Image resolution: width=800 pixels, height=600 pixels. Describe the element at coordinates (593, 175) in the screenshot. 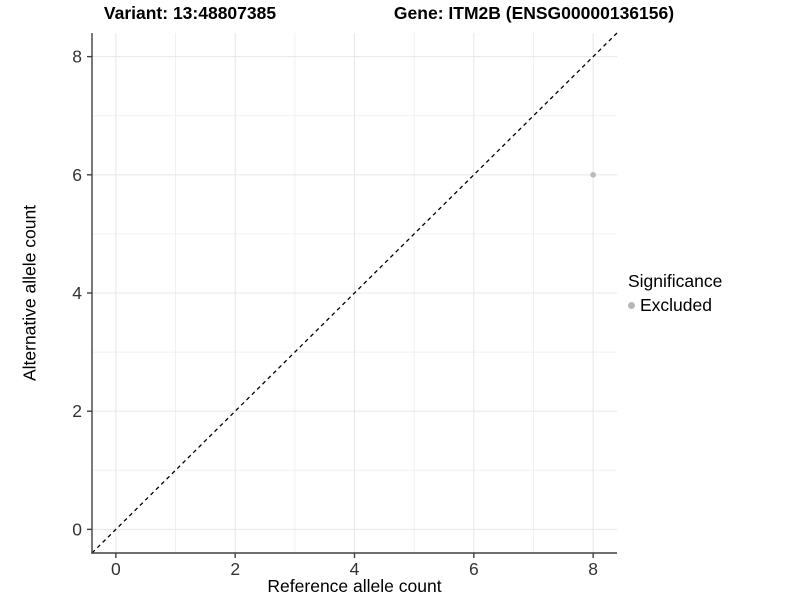

I see `data-point` at that location.